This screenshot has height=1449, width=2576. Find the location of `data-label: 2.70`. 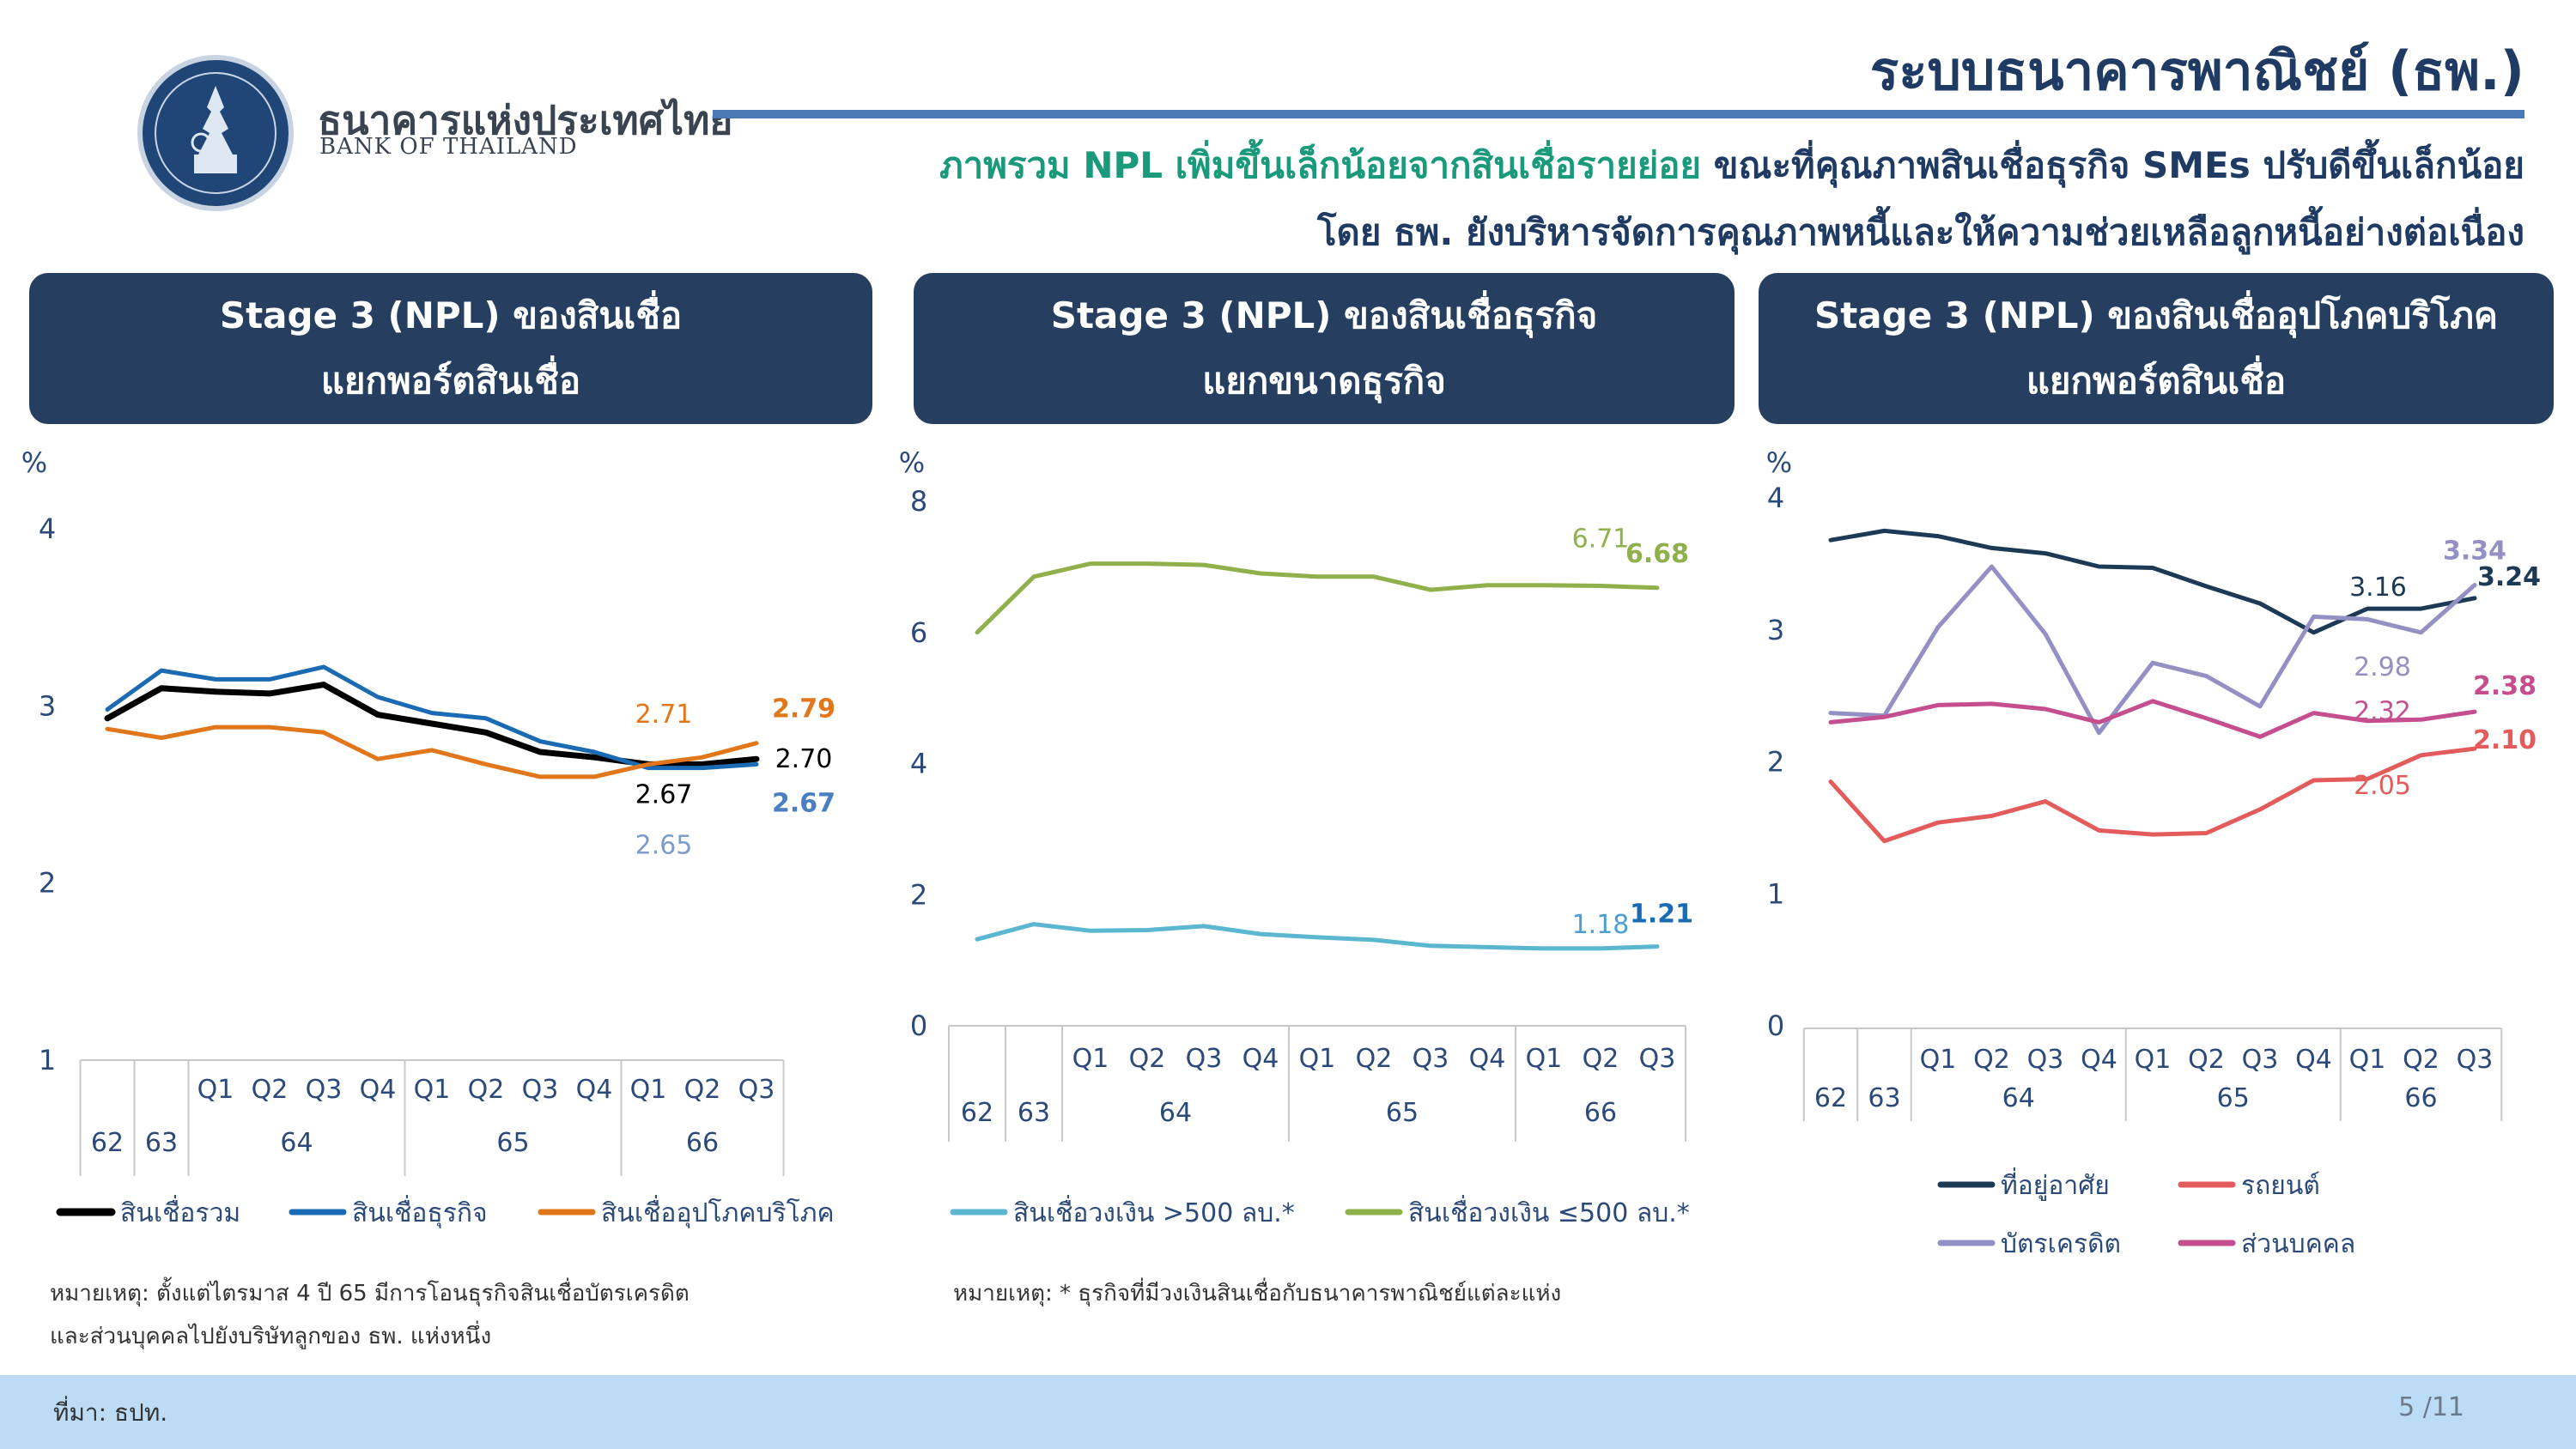

data-label: 2.70 is located at coordinates (804, 759).